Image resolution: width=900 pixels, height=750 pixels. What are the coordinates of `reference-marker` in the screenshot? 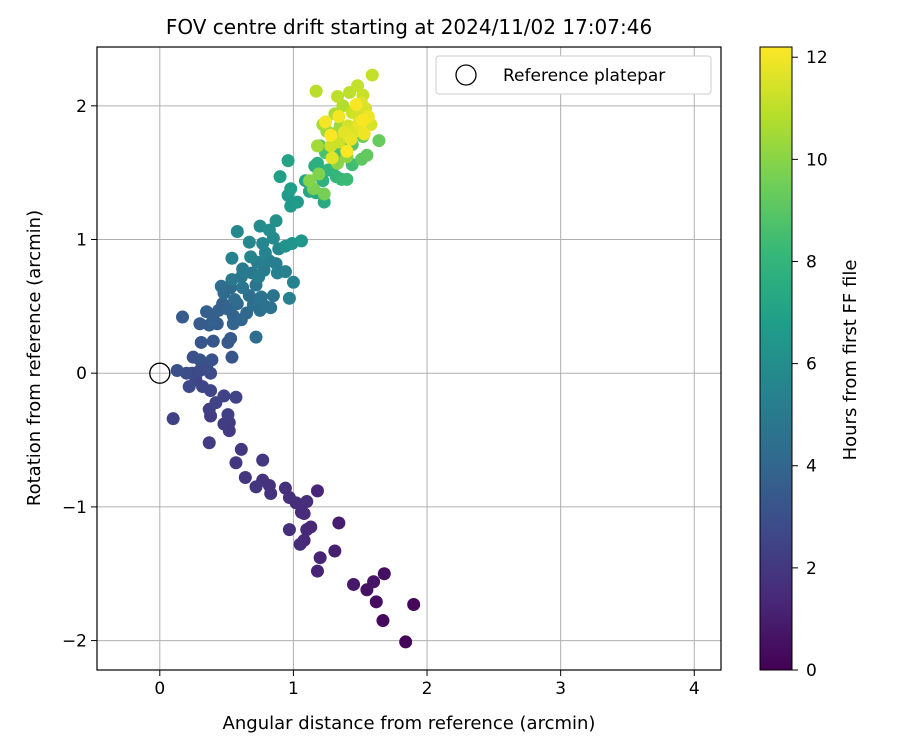 It's located at (160, 373).